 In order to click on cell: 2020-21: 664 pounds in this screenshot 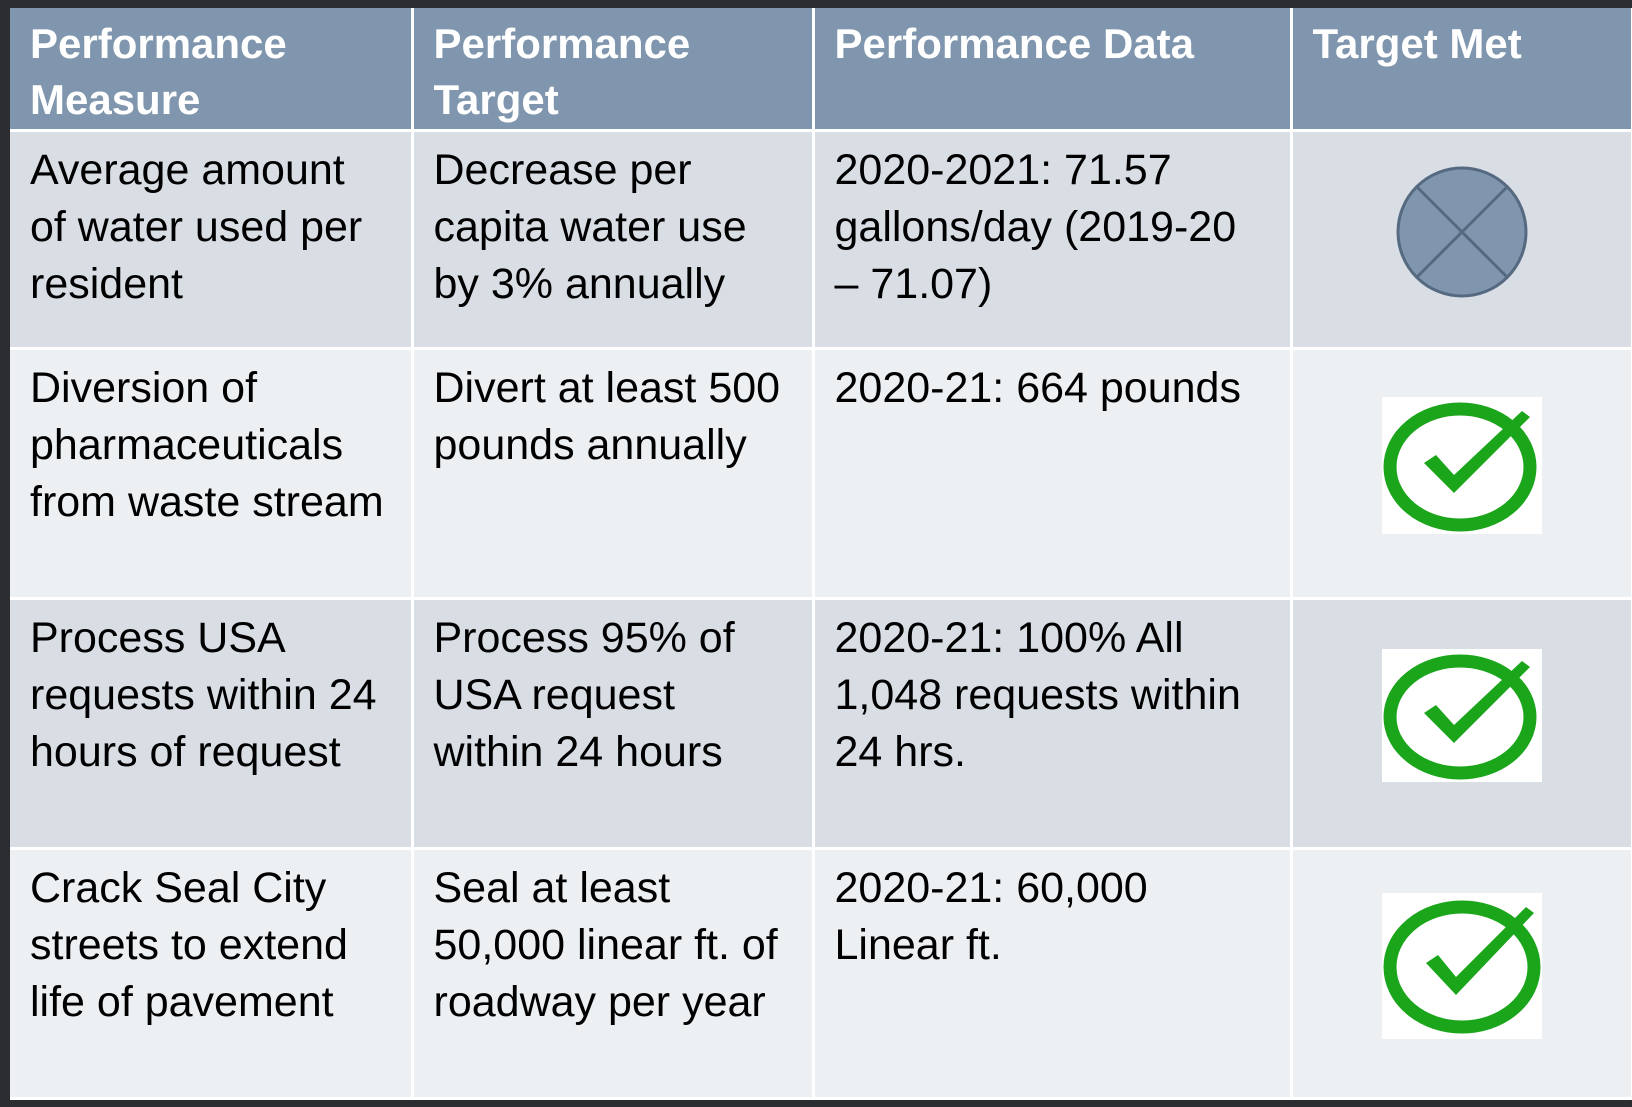, I will do `click(1053, 474)`.